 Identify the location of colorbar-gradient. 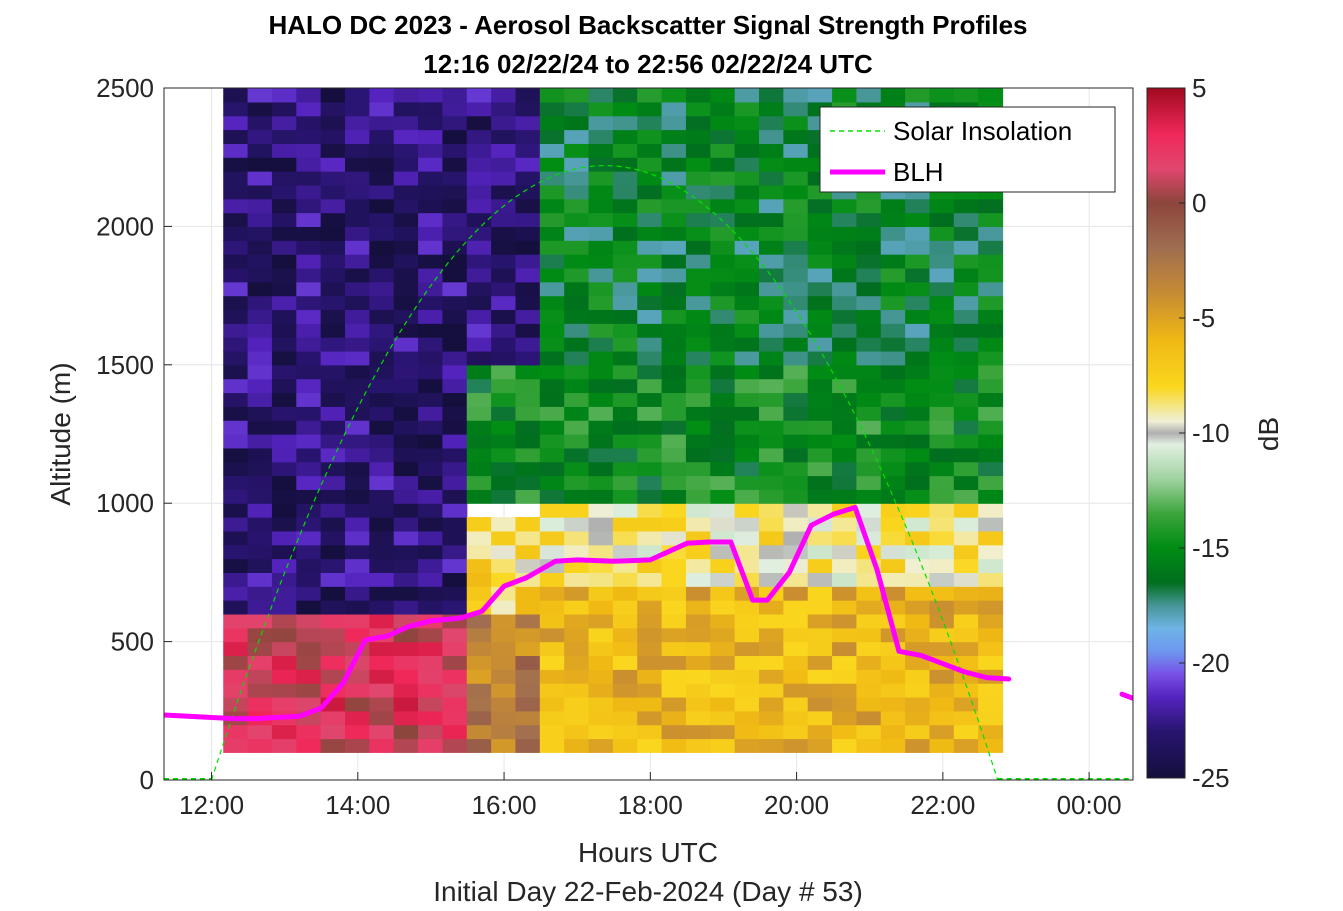
(1166, 433).